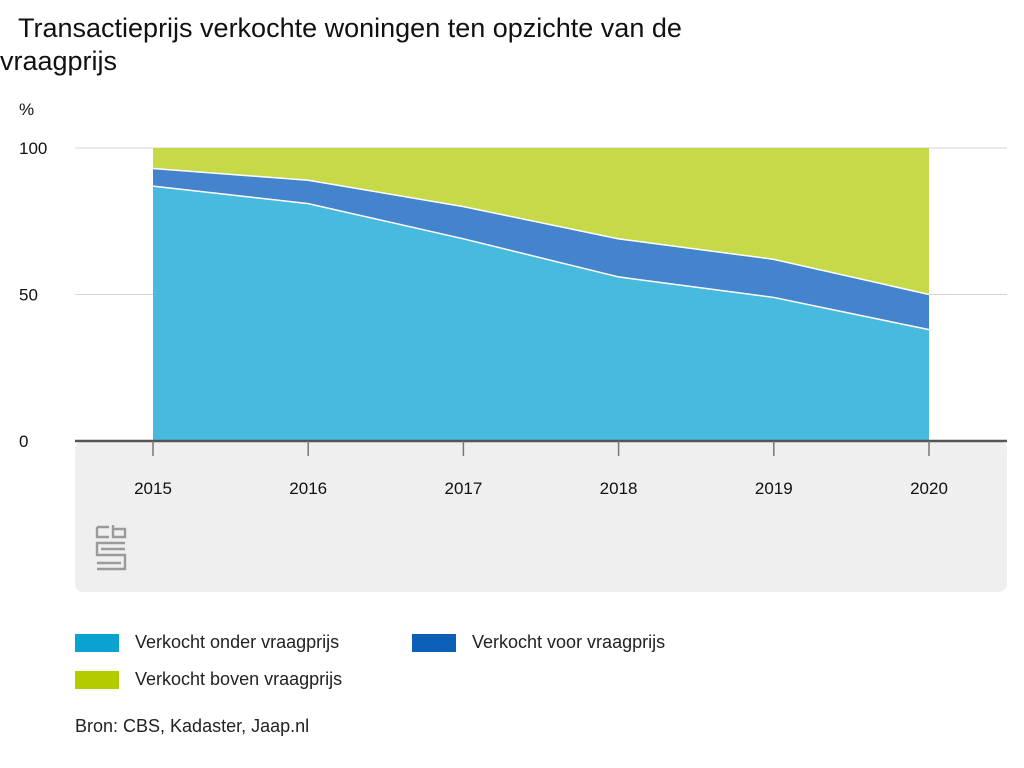 The image size is (1024, 768). I want to click on x-tick-label: 2018, so click(619, 488).